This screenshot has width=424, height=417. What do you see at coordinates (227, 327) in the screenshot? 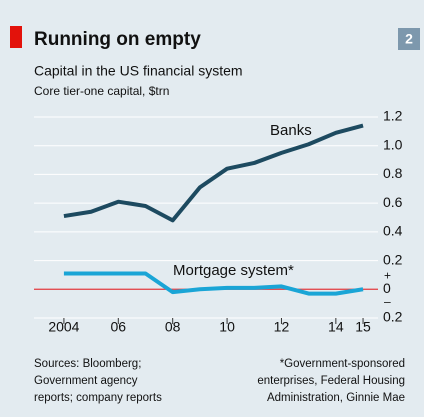
I see `x-tick-label: 10` at bounding box center [227, 327].